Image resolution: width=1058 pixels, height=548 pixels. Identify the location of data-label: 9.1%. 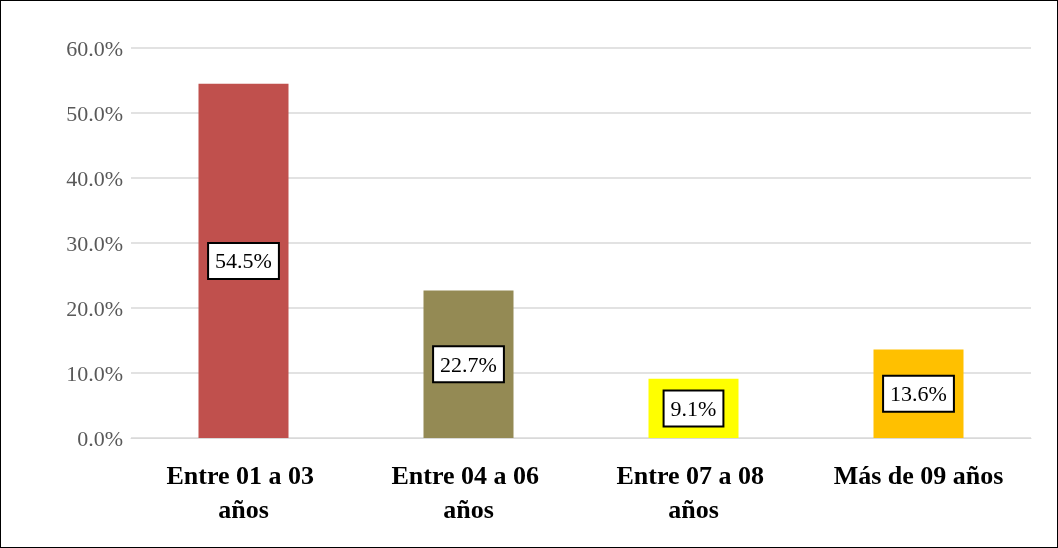
(693, 408).